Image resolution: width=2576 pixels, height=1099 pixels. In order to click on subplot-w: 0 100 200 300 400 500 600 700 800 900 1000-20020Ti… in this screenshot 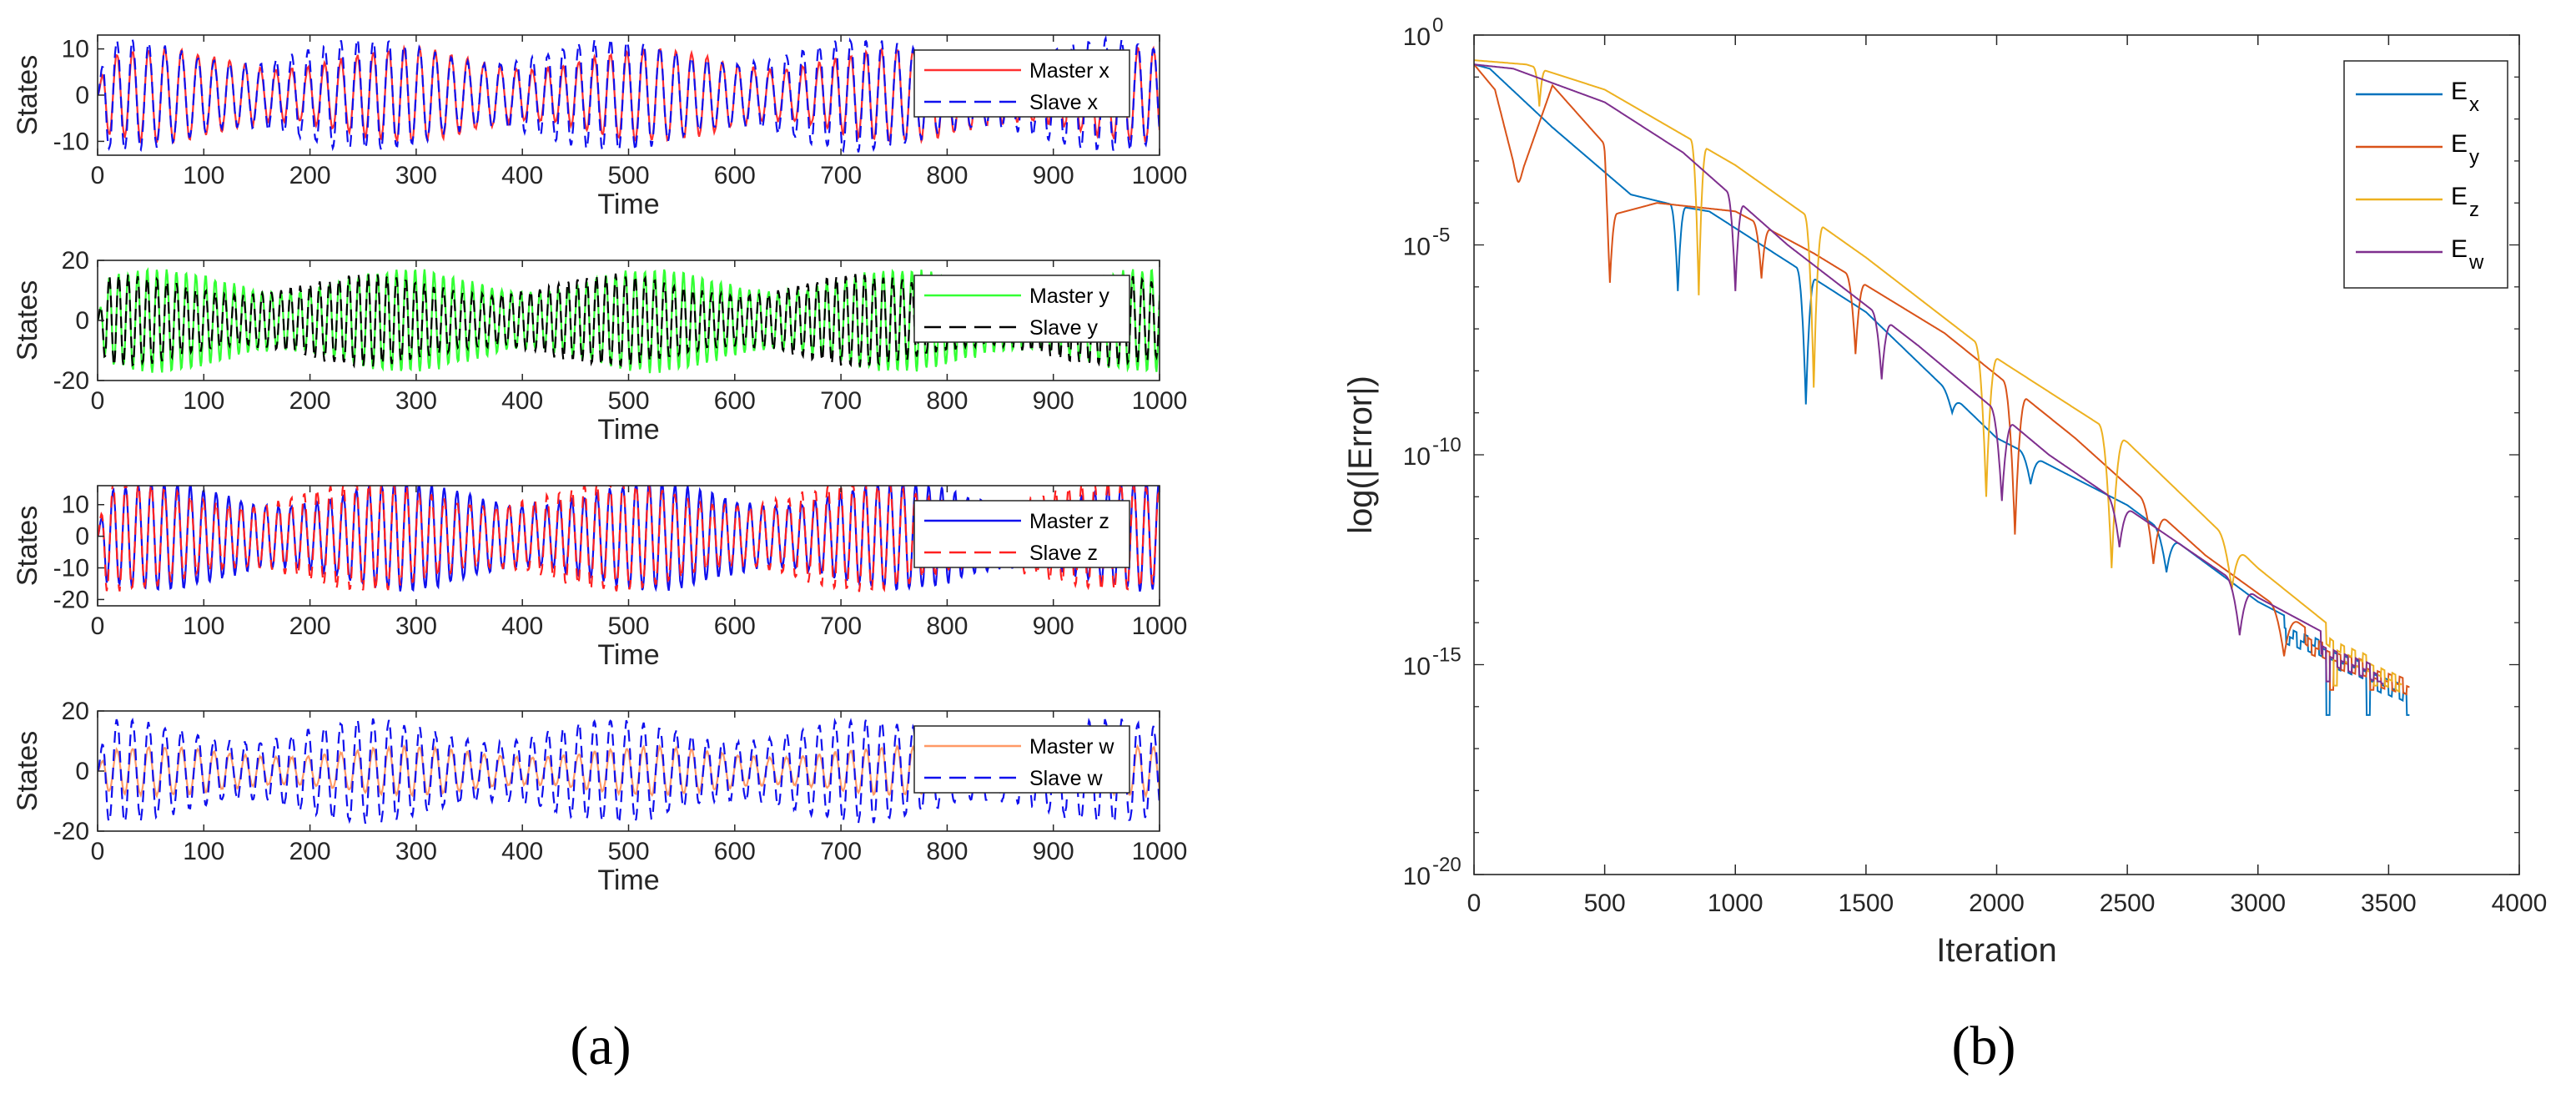, I will do `click(599, 797)`.